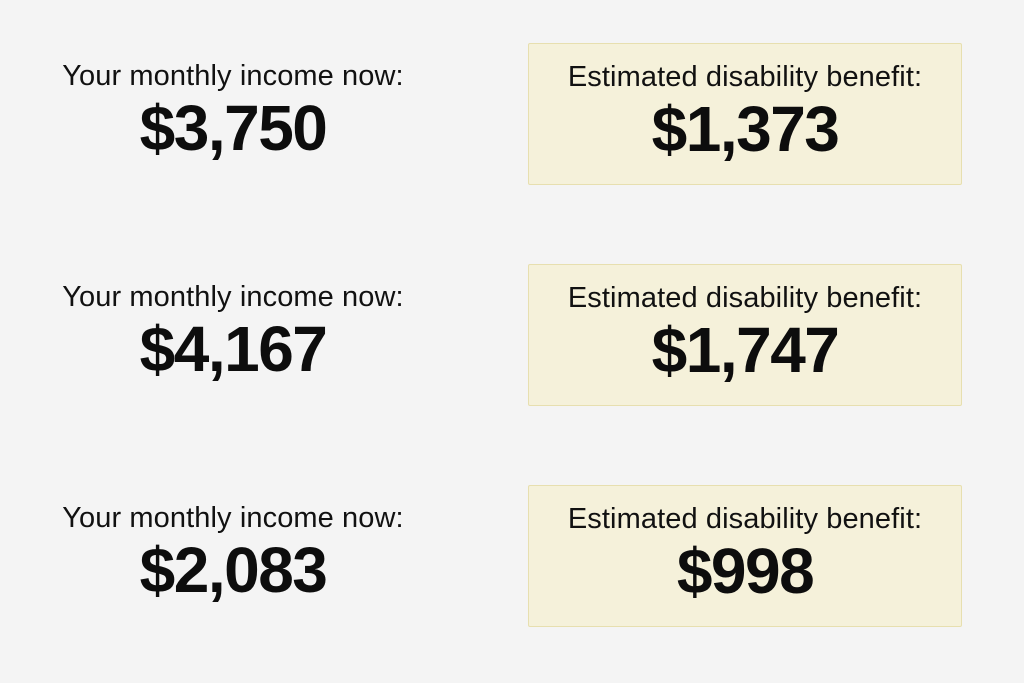 This screenshot has height=683, width=1024. What do you see at coordinates (233, 128) in the screenshot?
I see `income-value: $3,750` at bounding box center [233, 128].